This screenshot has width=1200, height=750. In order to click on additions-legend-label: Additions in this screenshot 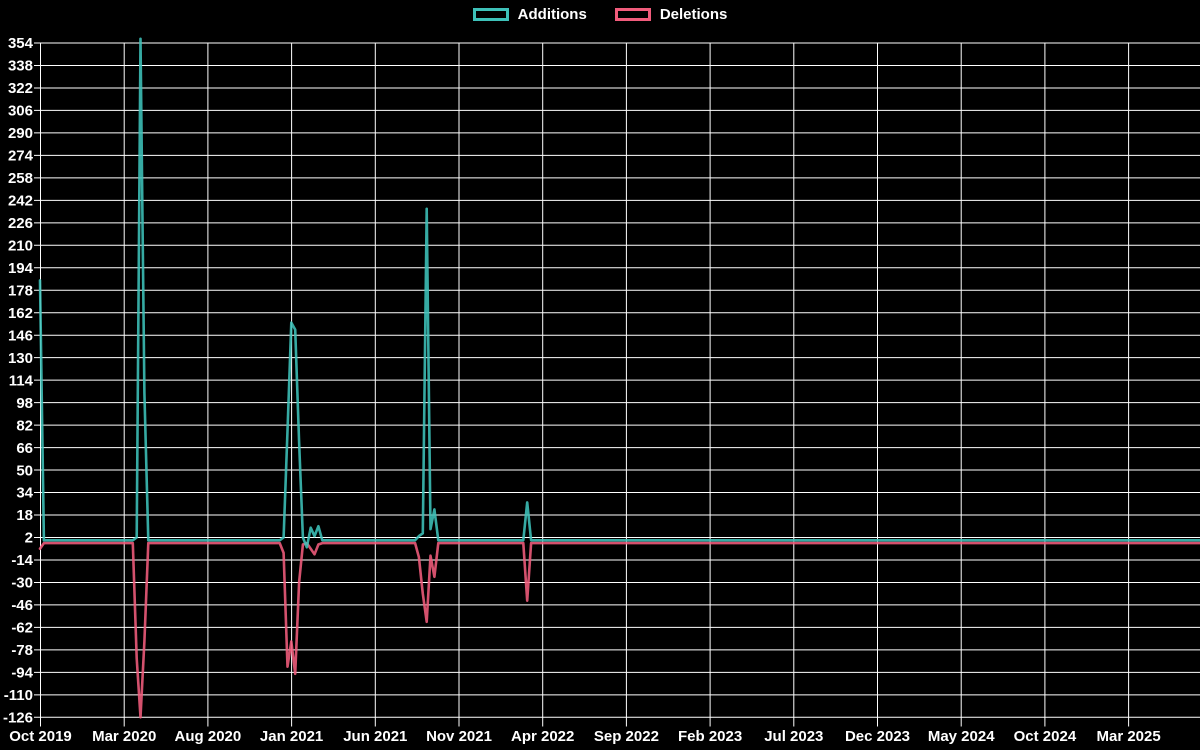, I will do `click(552, 14)`.